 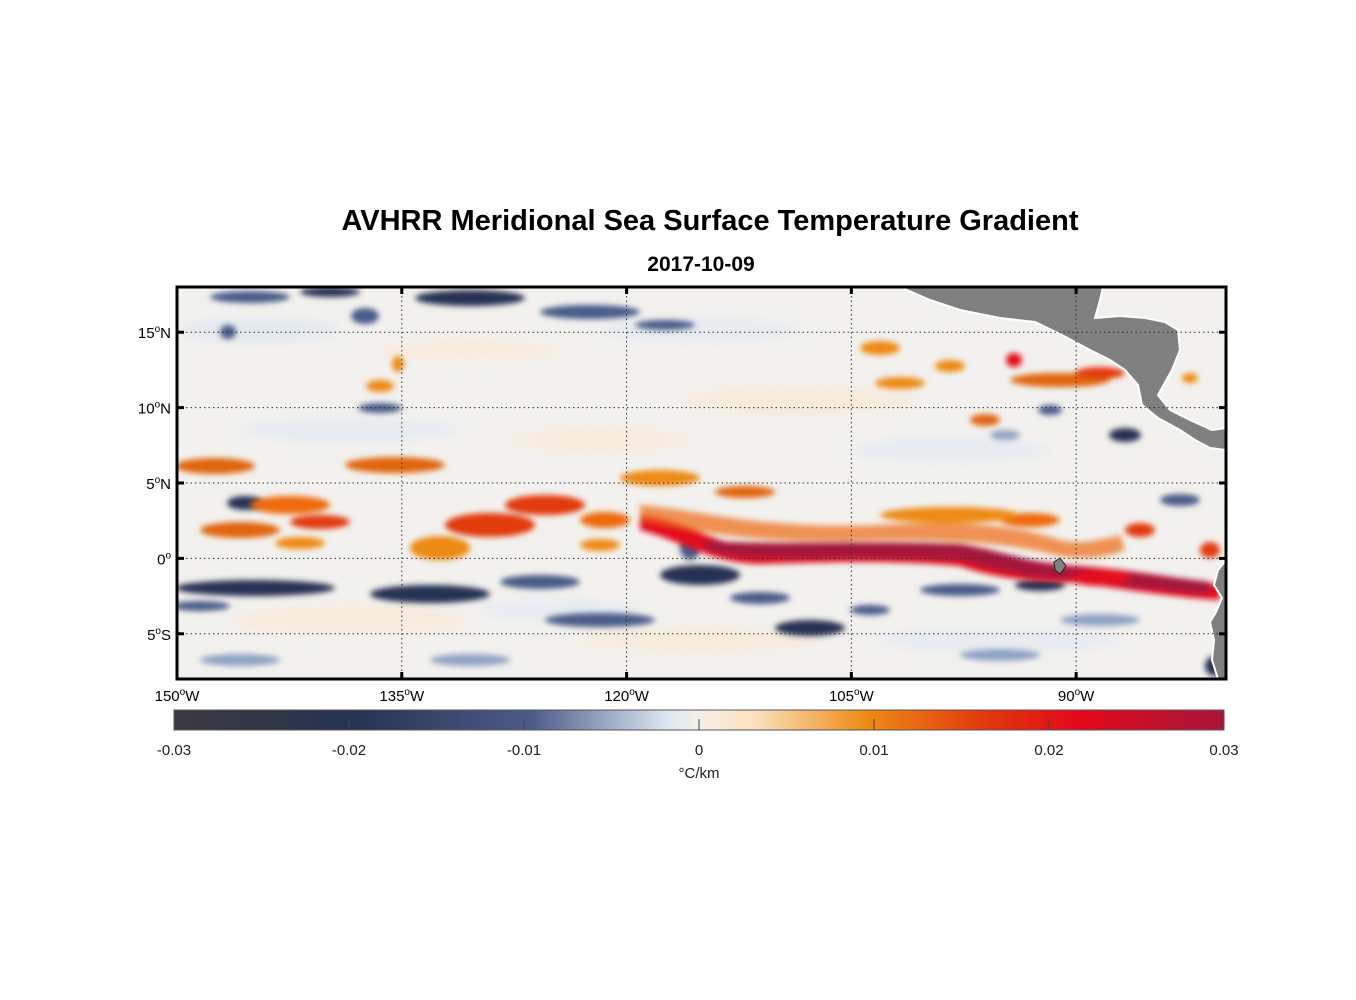 What do you see at coordinates (159, 635) in the screenshot?
I see `lat-tick-label: 5oS` at bounding box center [159, 635].